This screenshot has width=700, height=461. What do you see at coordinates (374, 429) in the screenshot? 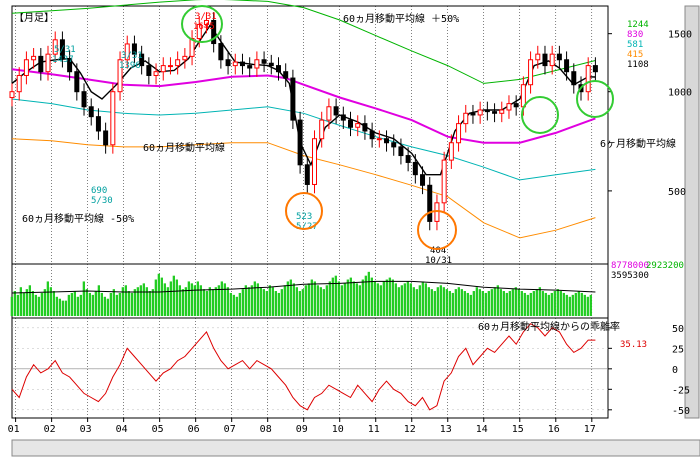
I see `x-tick-label: 11` at bounding box center [374, 429].